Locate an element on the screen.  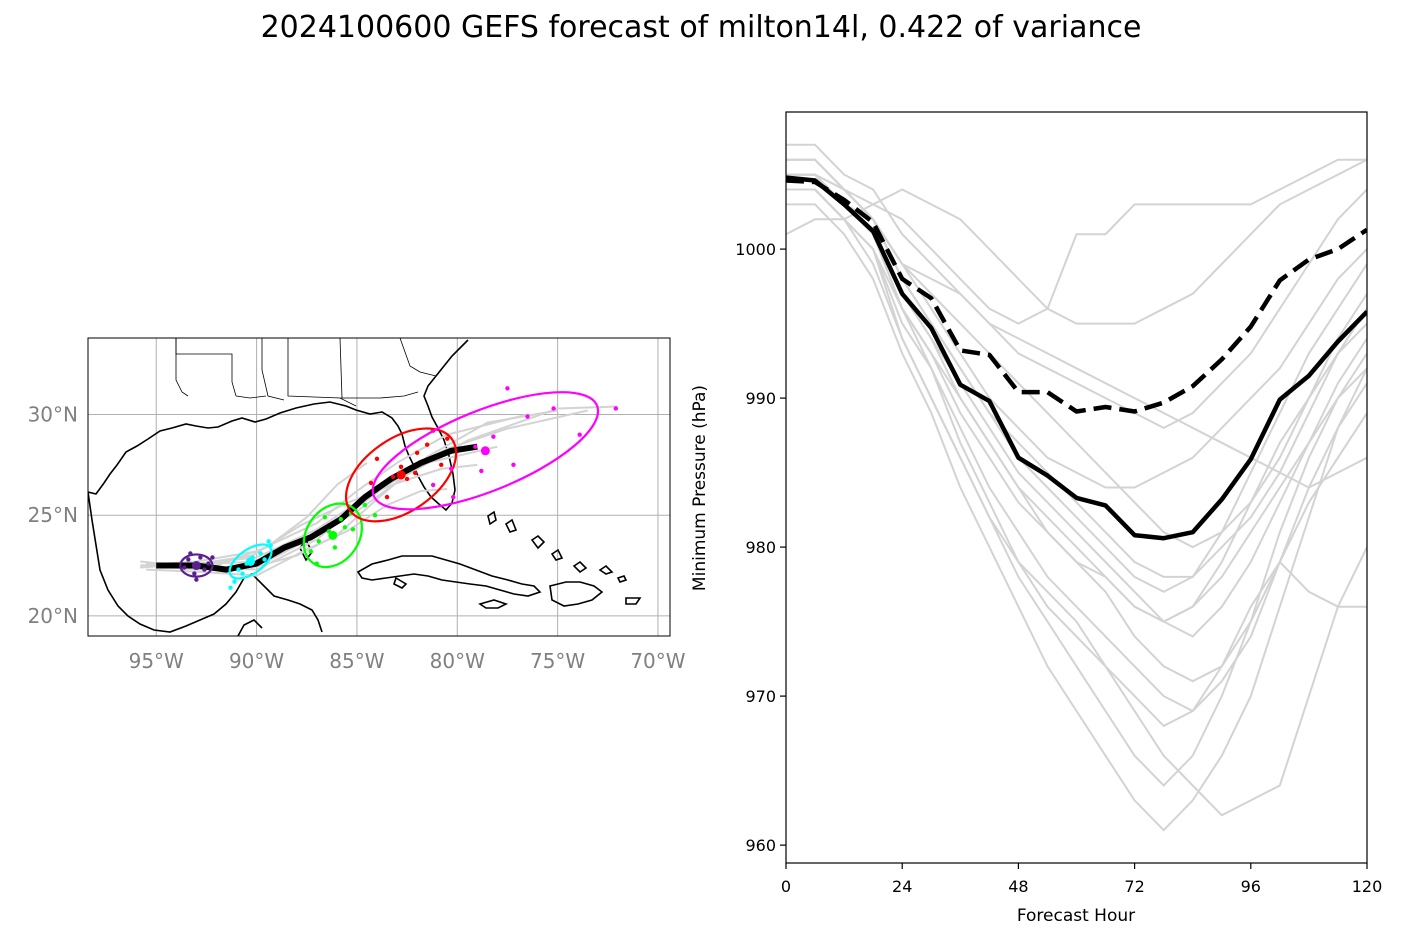
x-tick-label: 72 is located at coordinates (1134, 886).